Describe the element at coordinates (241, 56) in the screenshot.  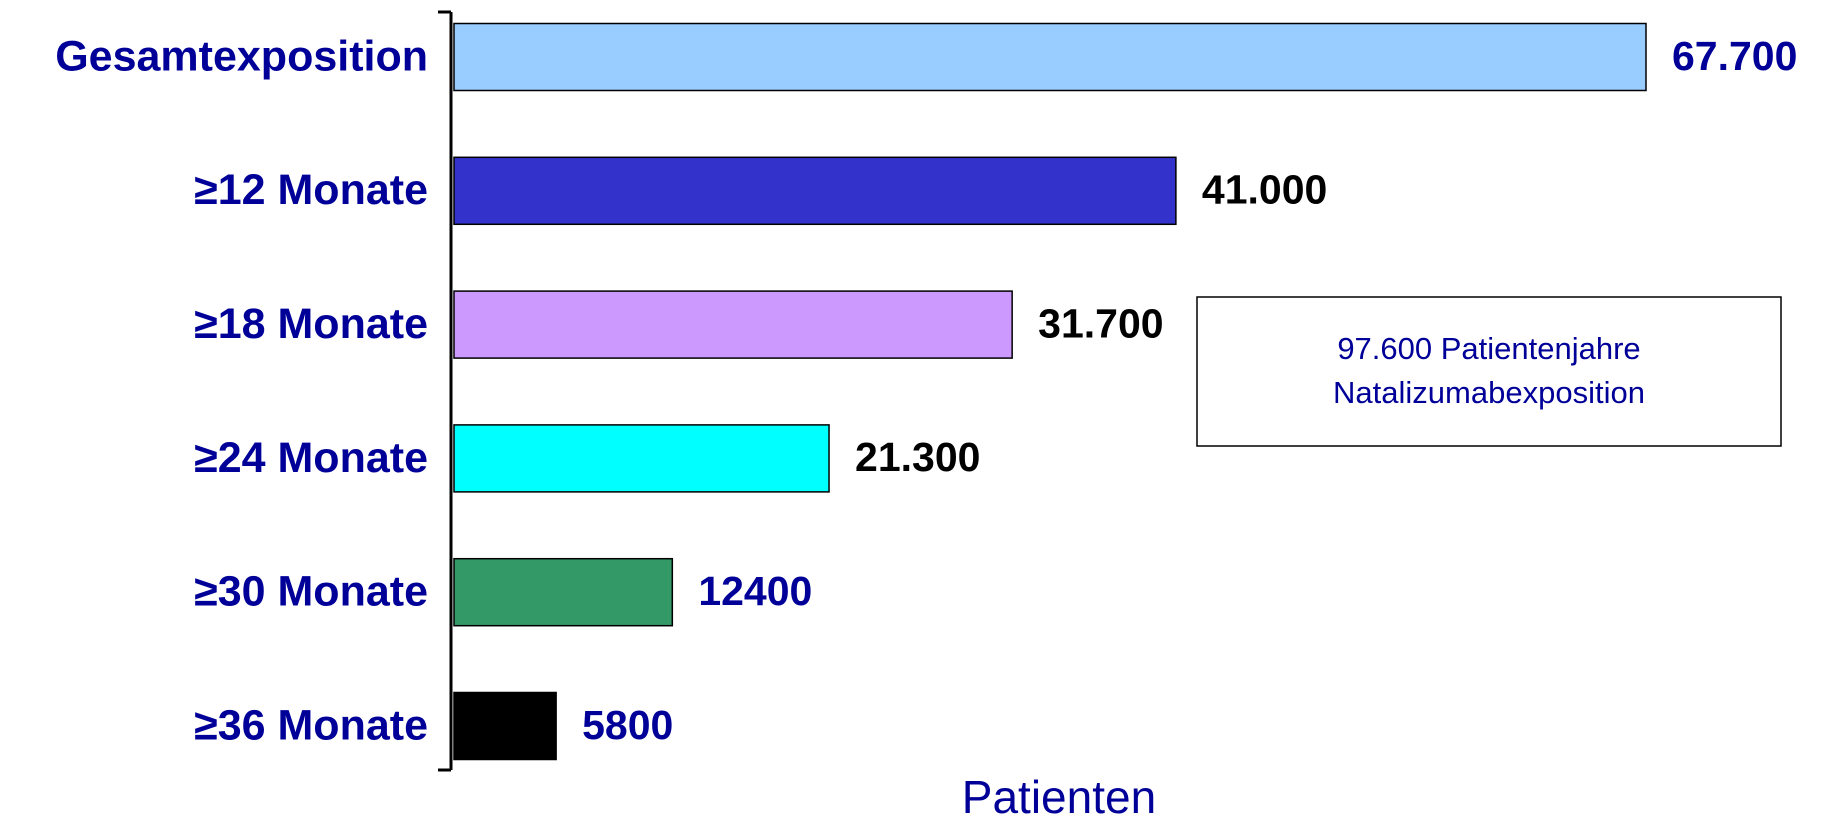
I see `category-label: Gesamtexposition` at that location.